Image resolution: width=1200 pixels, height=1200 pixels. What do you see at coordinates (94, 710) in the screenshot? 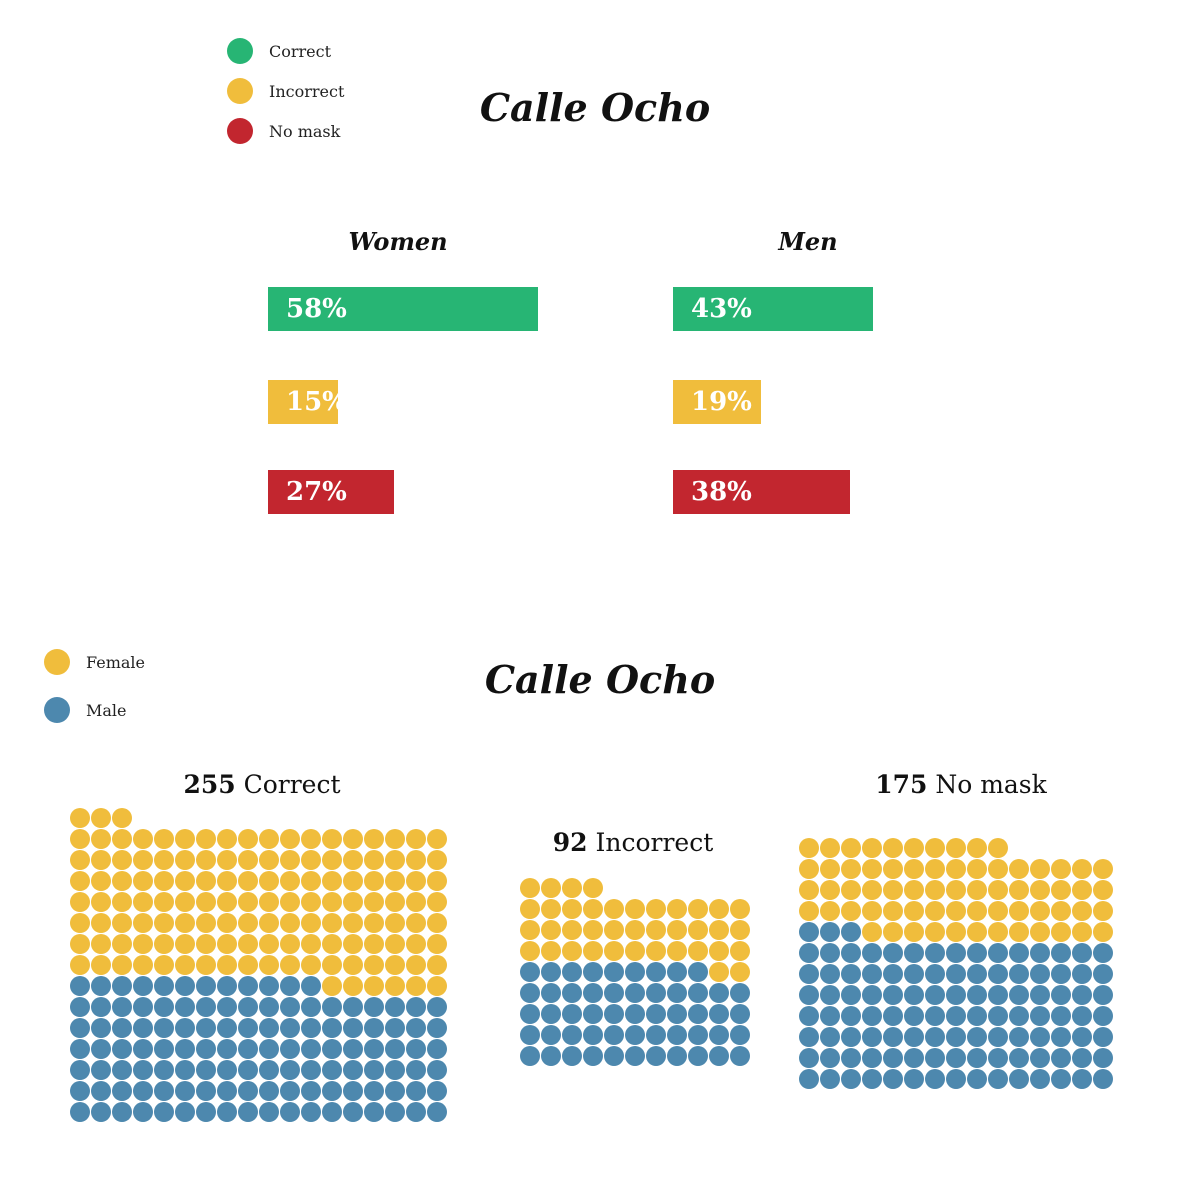
I see `legend-item-male: Male` at bounding box center [94, 710].